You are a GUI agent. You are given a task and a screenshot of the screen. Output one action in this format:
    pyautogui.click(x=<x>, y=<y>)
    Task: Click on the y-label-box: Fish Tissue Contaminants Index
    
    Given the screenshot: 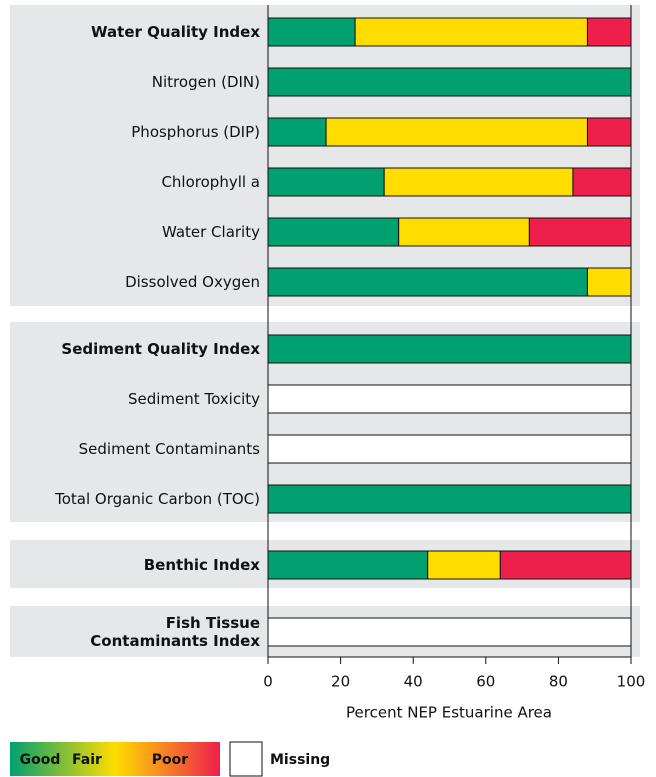 What is the action you would take?
    pyautogui.click(x=175, y=632)
    